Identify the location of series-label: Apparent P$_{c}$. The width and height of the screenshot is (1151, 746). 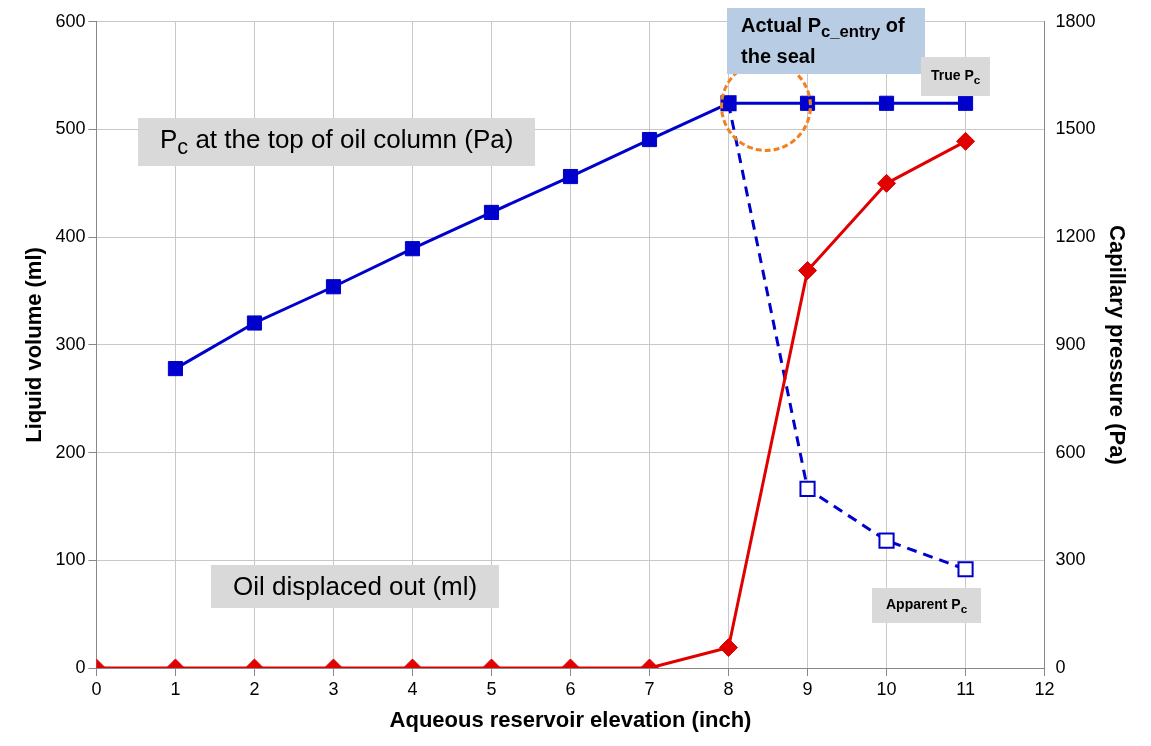
(927, 605).